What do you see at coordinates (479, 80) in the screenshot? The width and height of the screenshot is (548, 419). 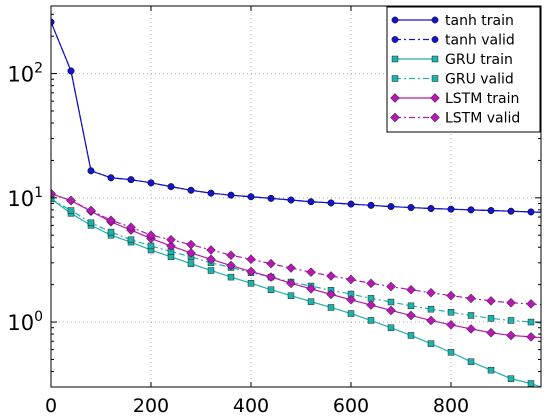 I see `legend-label: GRU valid` at bounding box center [479, 80].